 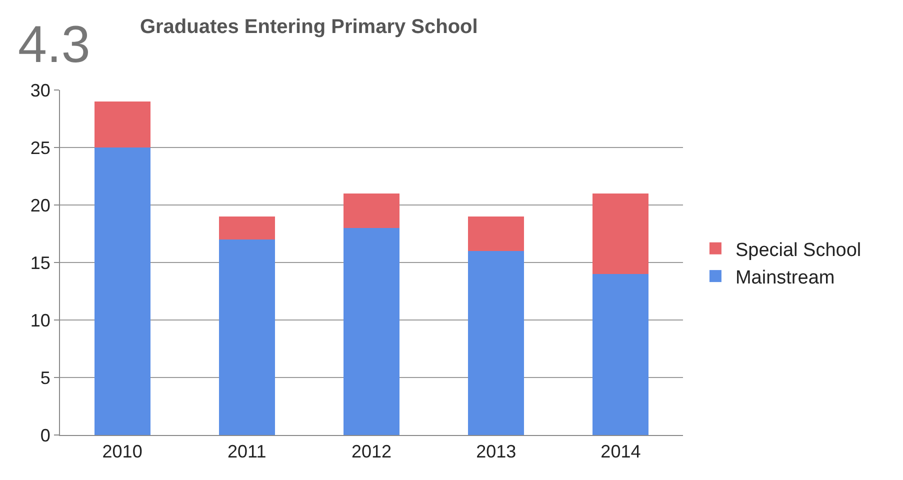 What do you see at coordinates (122, 452) in the screenshot?
I see `x-tick-label: 2010` at bounding box center [122, 452].